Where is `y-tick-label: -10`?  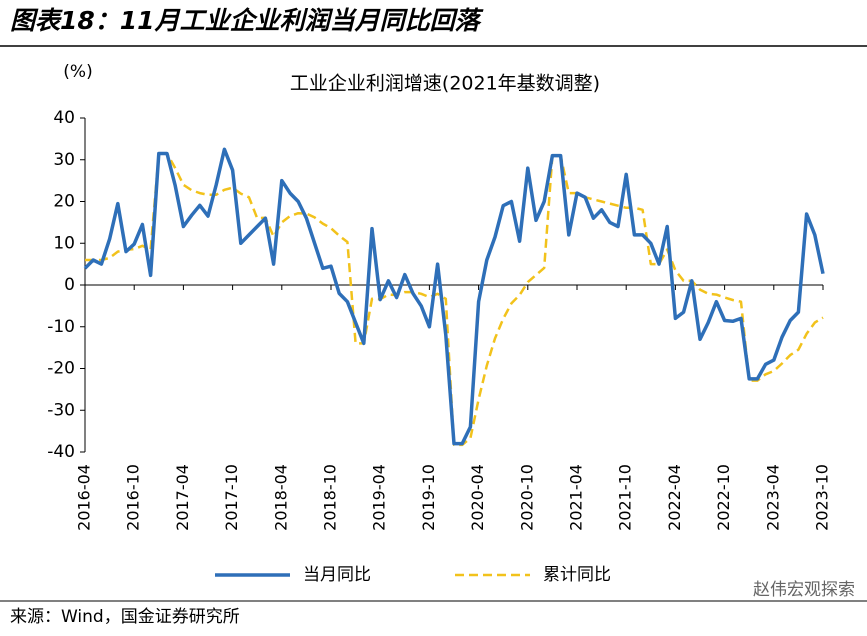
y-tick-label: -10 is located at coordinates (61, 327).